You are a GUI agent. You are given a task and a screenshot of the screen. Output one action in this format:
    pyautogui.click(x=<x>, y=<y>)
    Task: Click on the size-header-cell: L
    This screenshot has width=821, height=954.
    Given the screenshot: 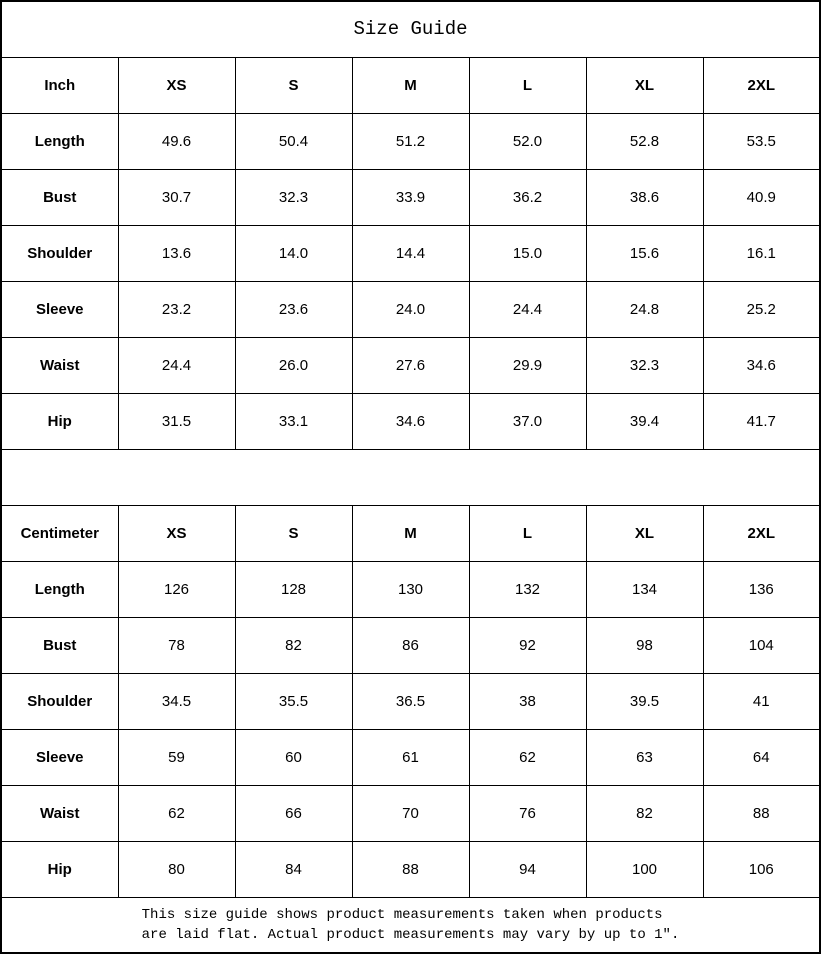 What is the action you would take?
    pyautogui.click(x=527, y=533)
    